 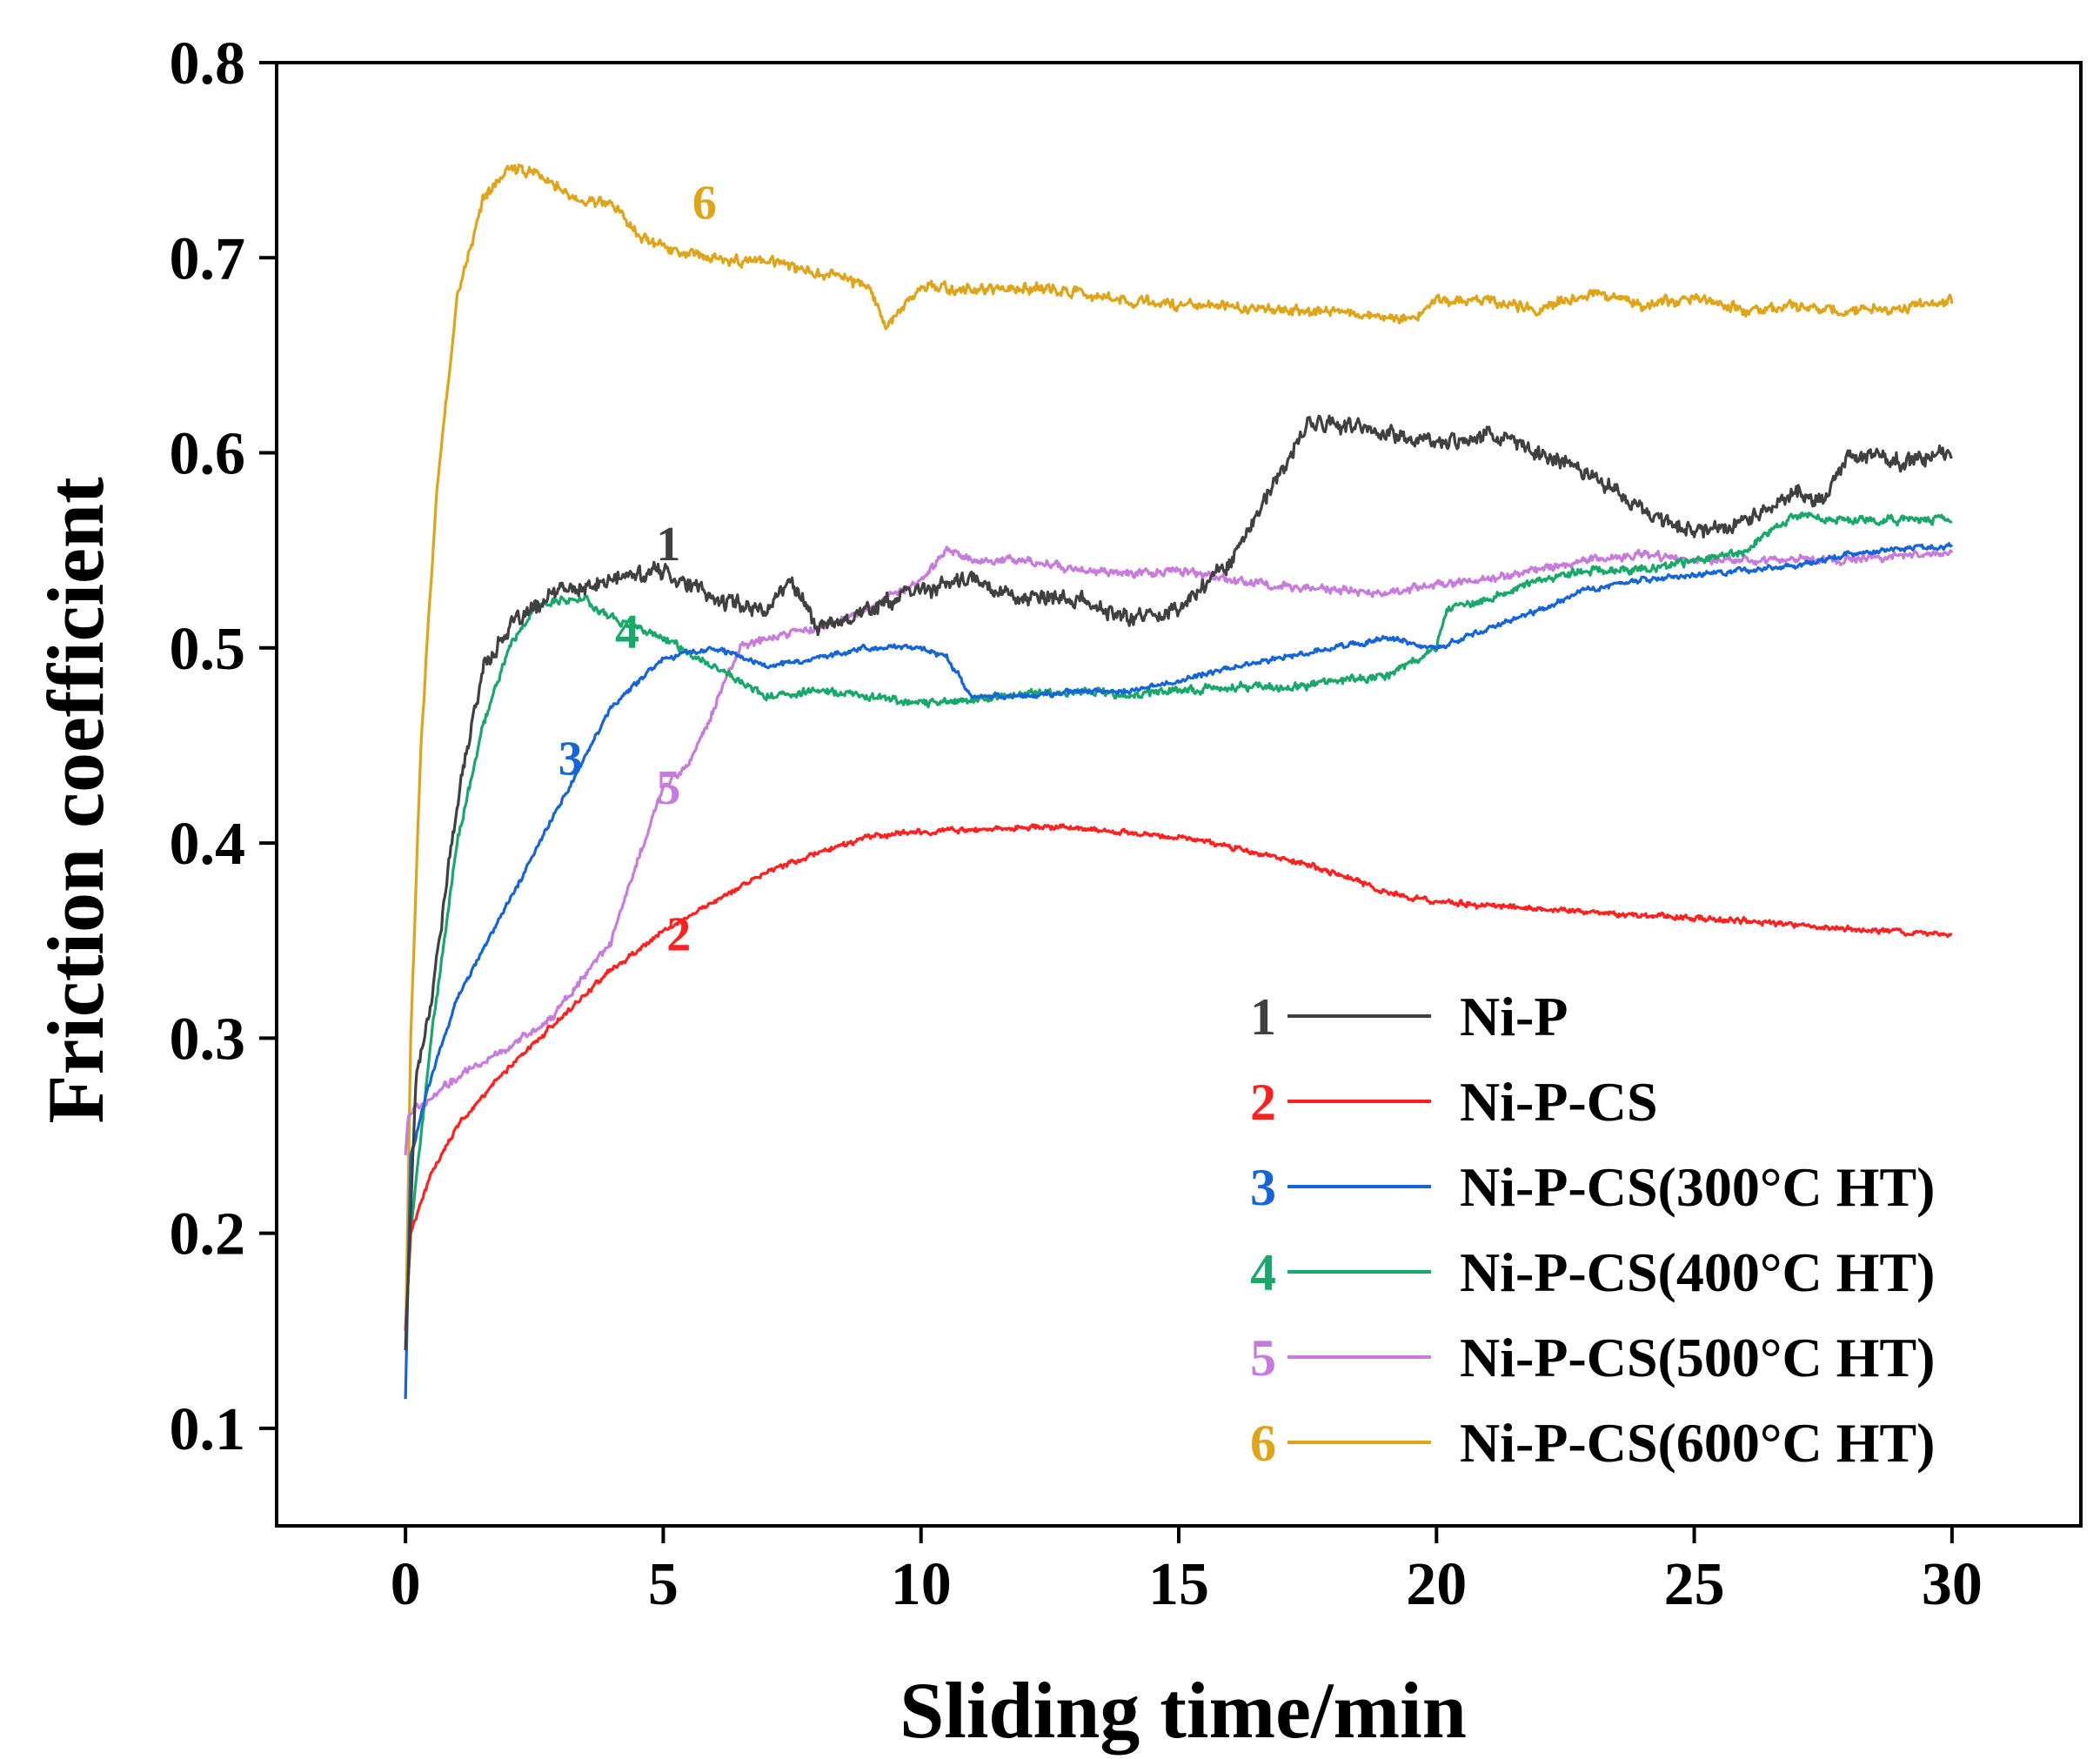 What do you see at coordinates (1263, 1358) in the screenshot?
I see `legend-number: 5` at bounding box center [1263, 1358].